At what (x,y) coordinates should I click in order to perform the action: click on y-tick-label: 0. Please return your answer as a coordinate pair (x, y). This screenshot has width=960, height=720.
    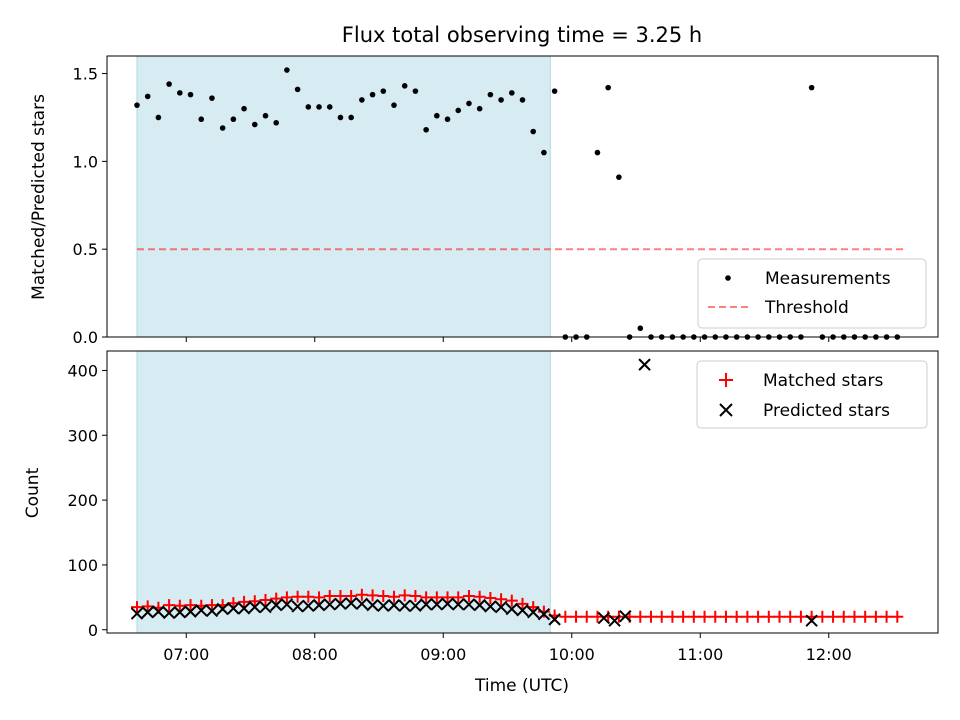
    Looking at the image, I should click on (93, 630).